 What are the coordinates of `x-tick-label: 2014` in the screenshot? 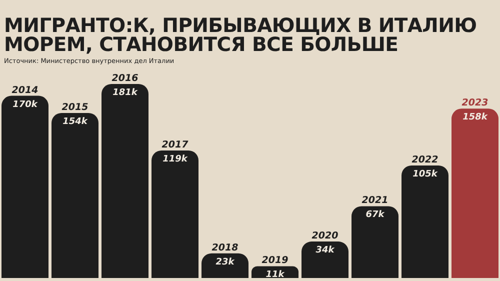 It's located at (25, 90).